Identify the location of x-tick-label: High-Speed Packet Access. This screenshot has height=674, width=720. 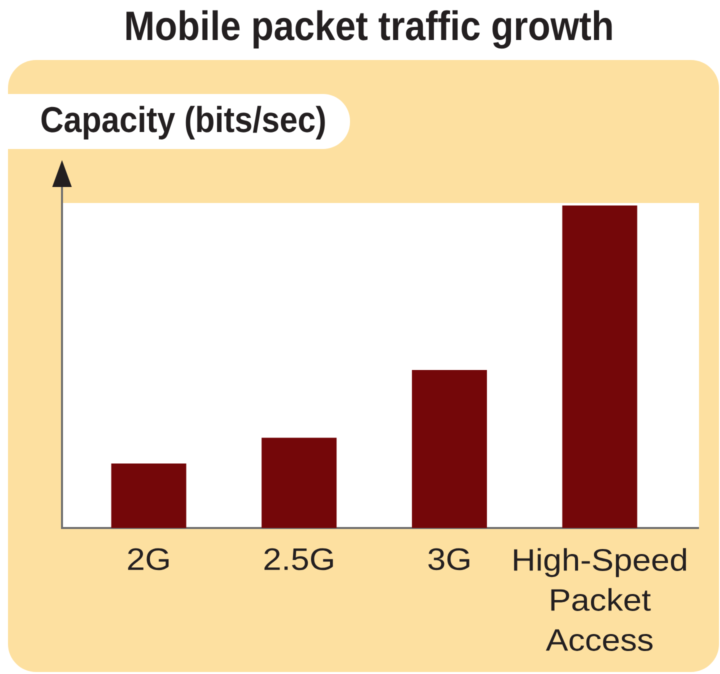
(600, 599).